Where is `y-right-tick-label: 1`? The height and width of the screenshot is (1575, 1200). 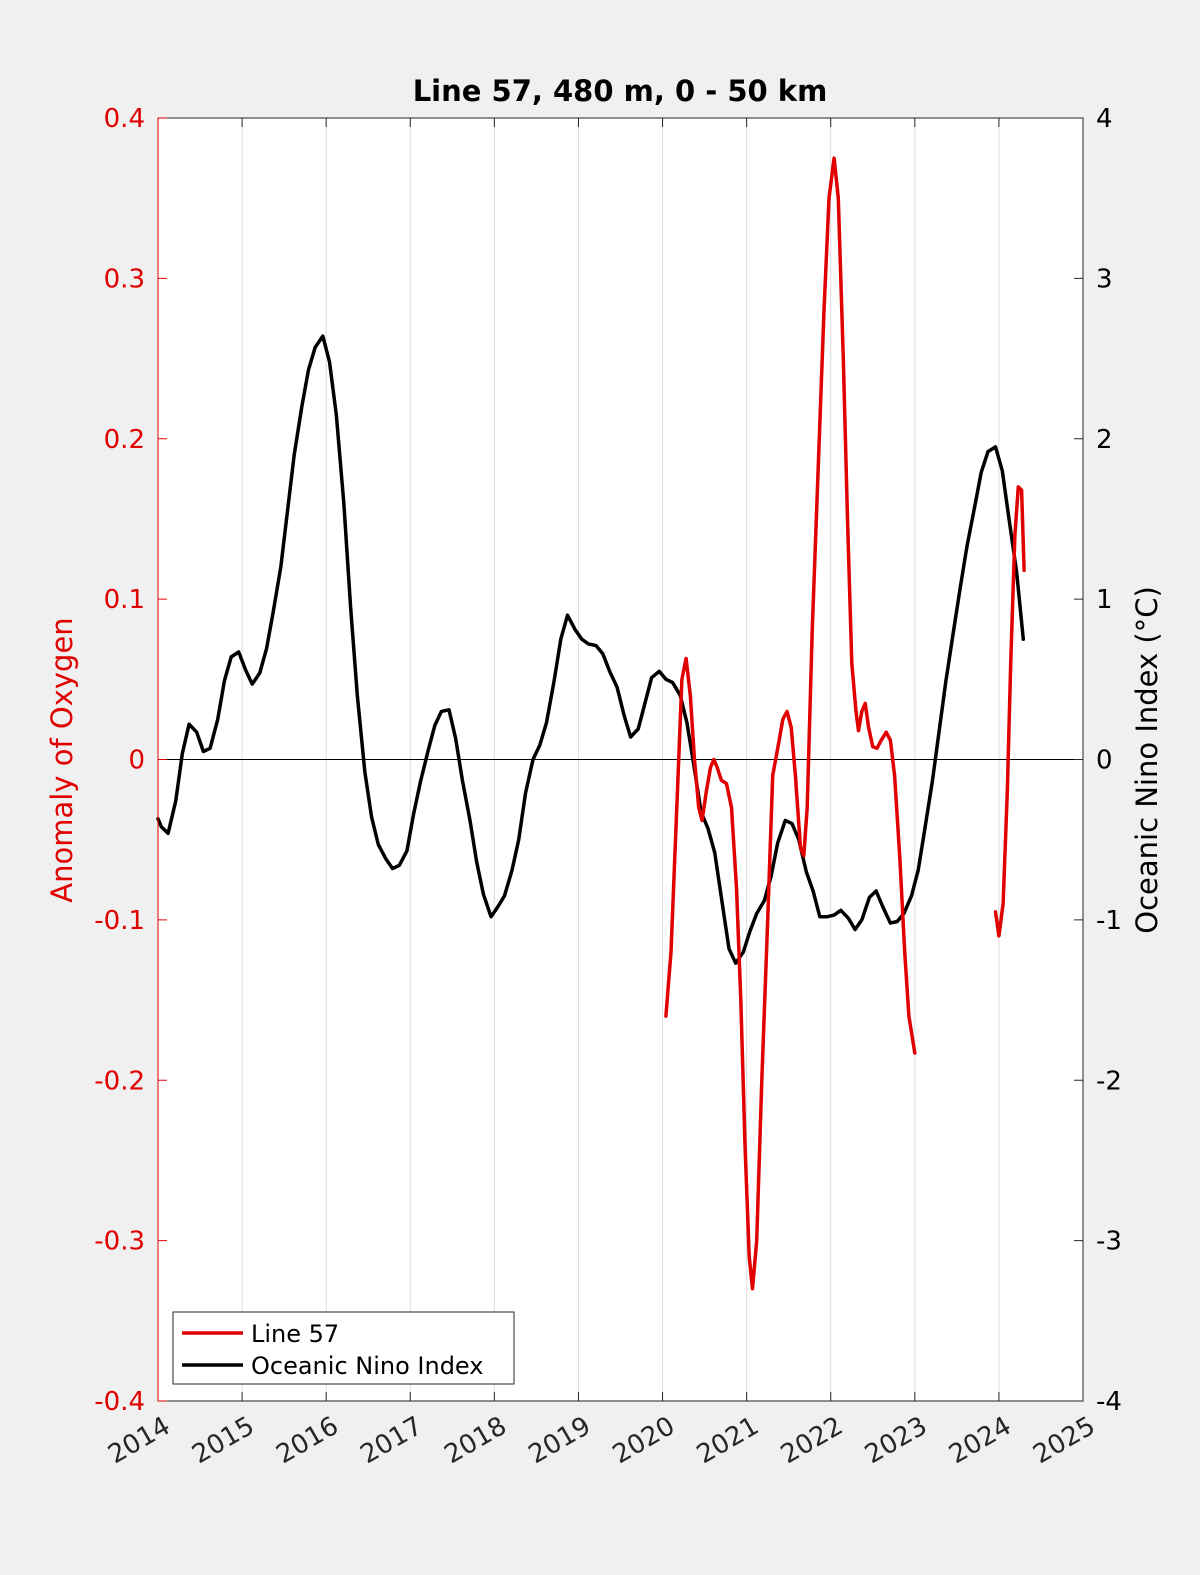 y-right-tick-label: 1 is located at coordinates (1104, 600).